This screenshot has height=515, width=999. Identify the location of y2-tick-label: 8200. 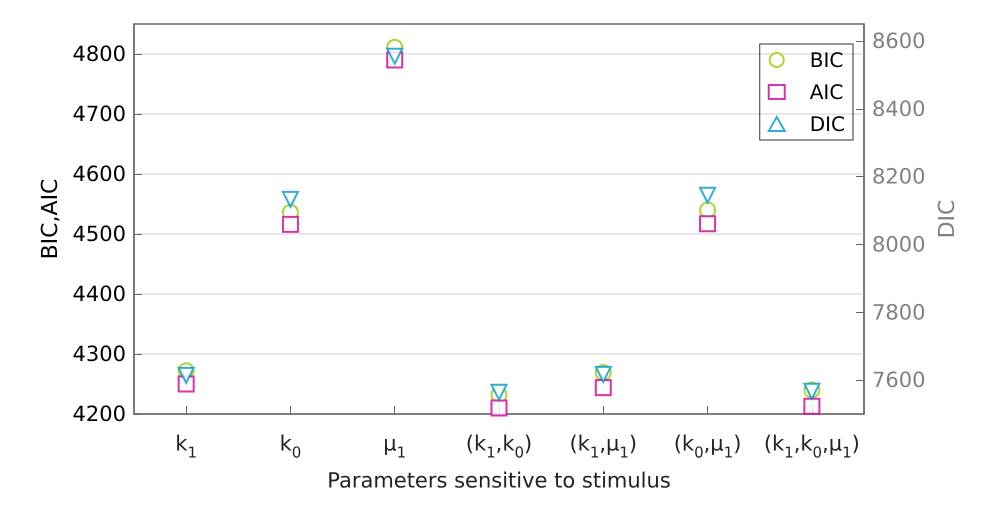
(899, 176).